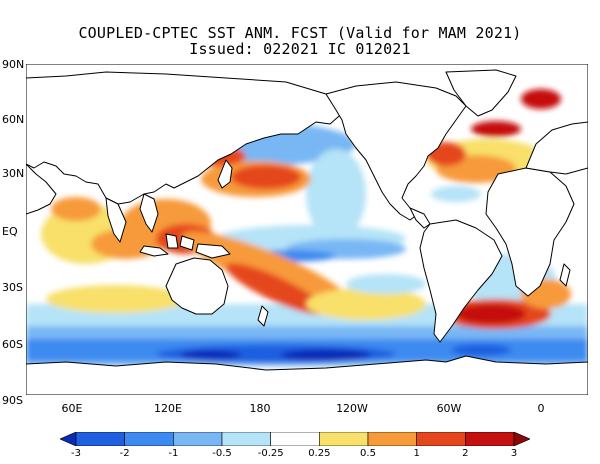  I want to click on lon-label-0: 0, so click(541, 408).